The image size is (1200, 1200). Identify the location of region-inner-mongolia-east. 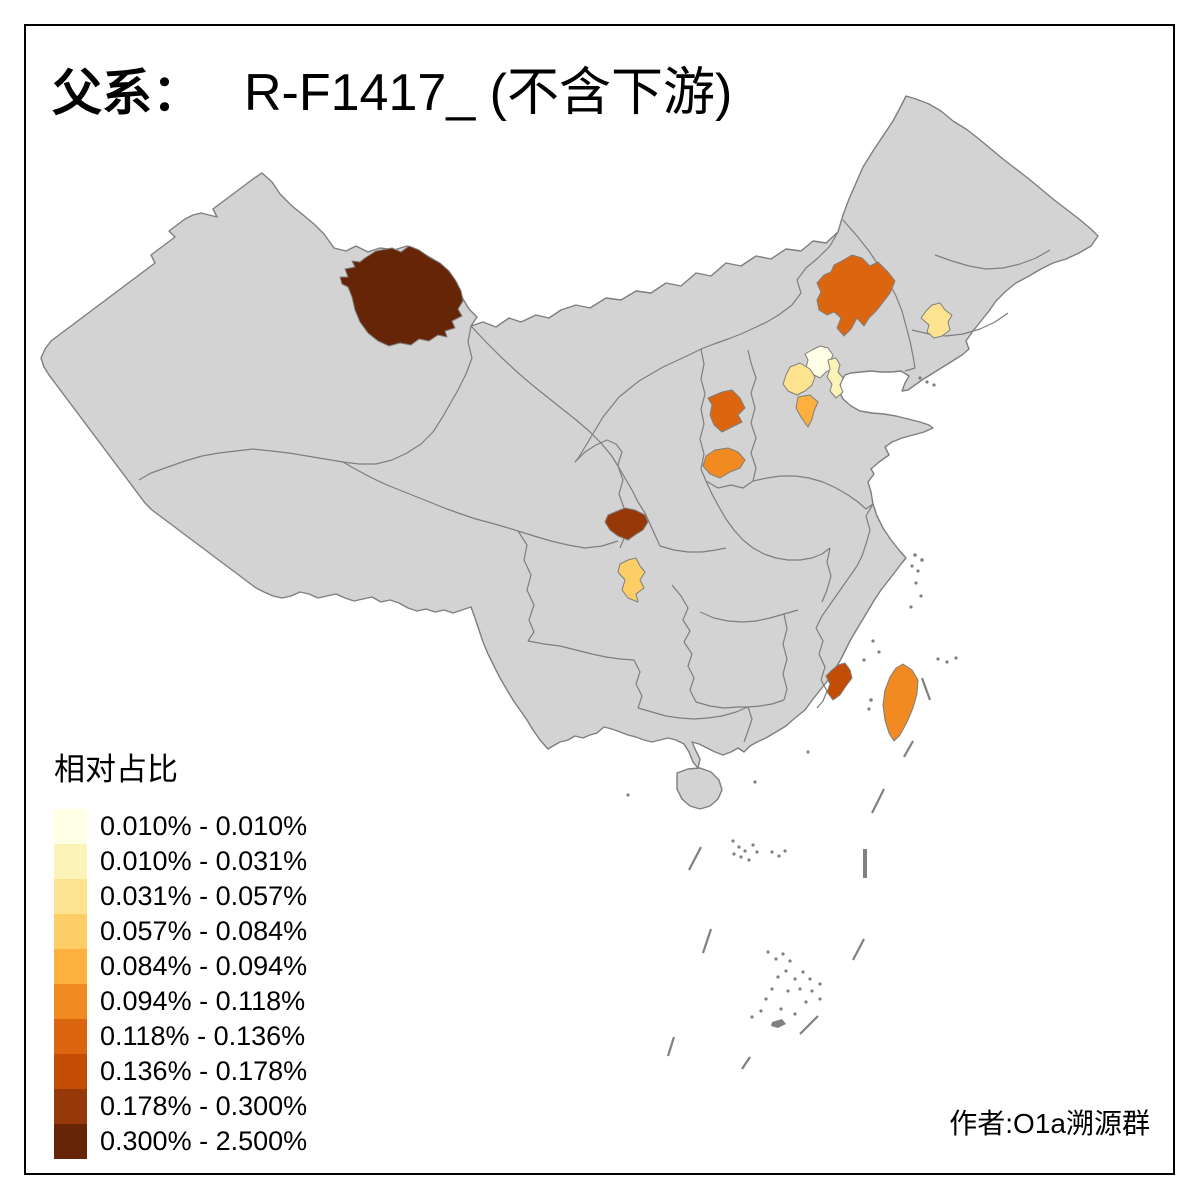
(856, 295).